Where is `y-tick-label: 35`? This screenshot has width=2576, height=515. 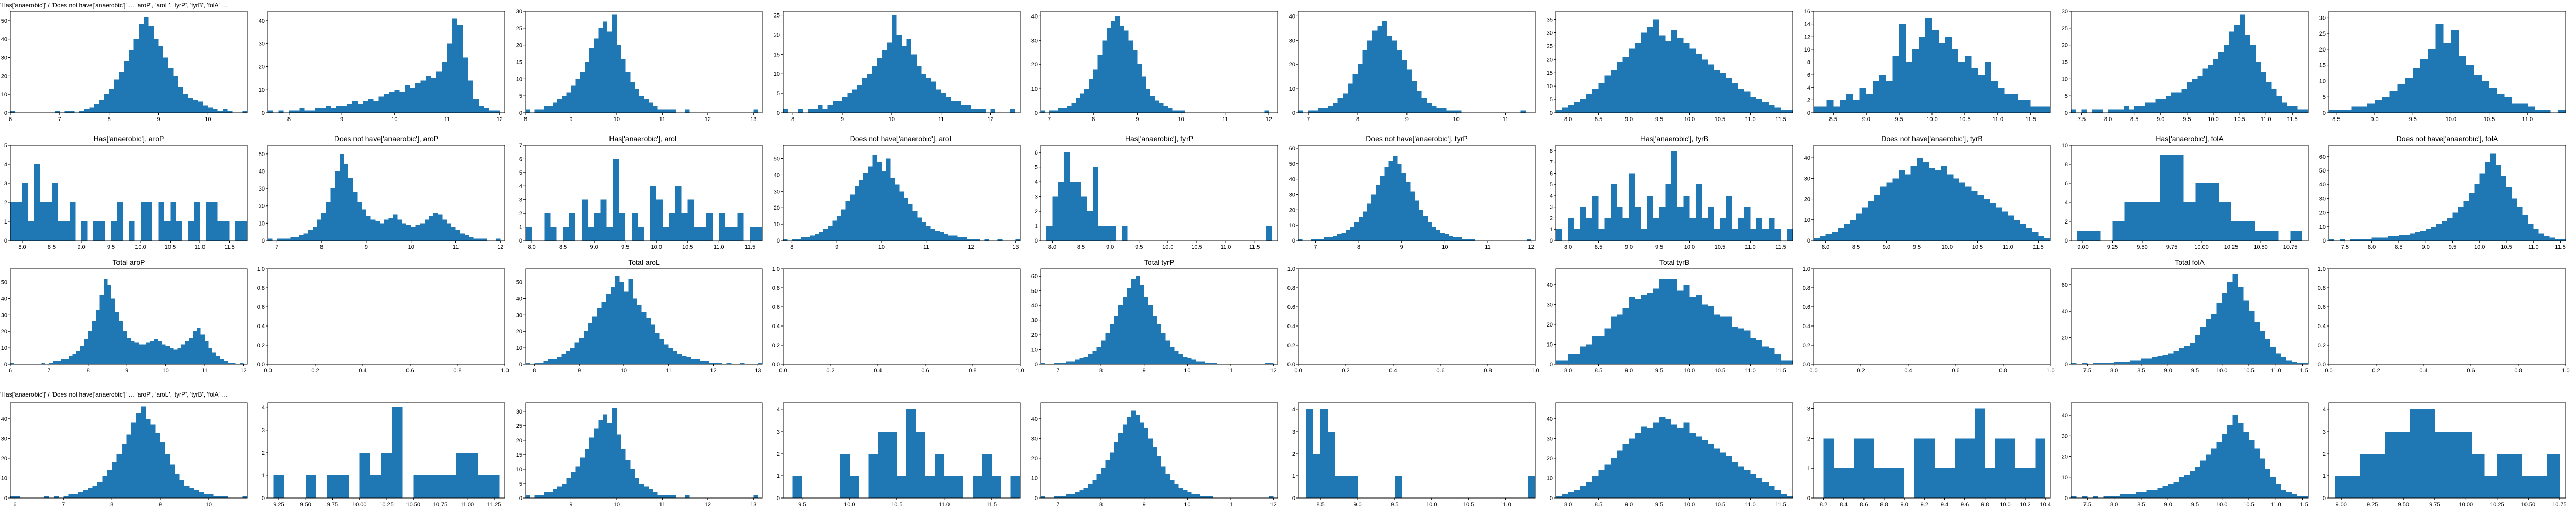
y-tick-label: 35 is located at coordinates (1550, 20).